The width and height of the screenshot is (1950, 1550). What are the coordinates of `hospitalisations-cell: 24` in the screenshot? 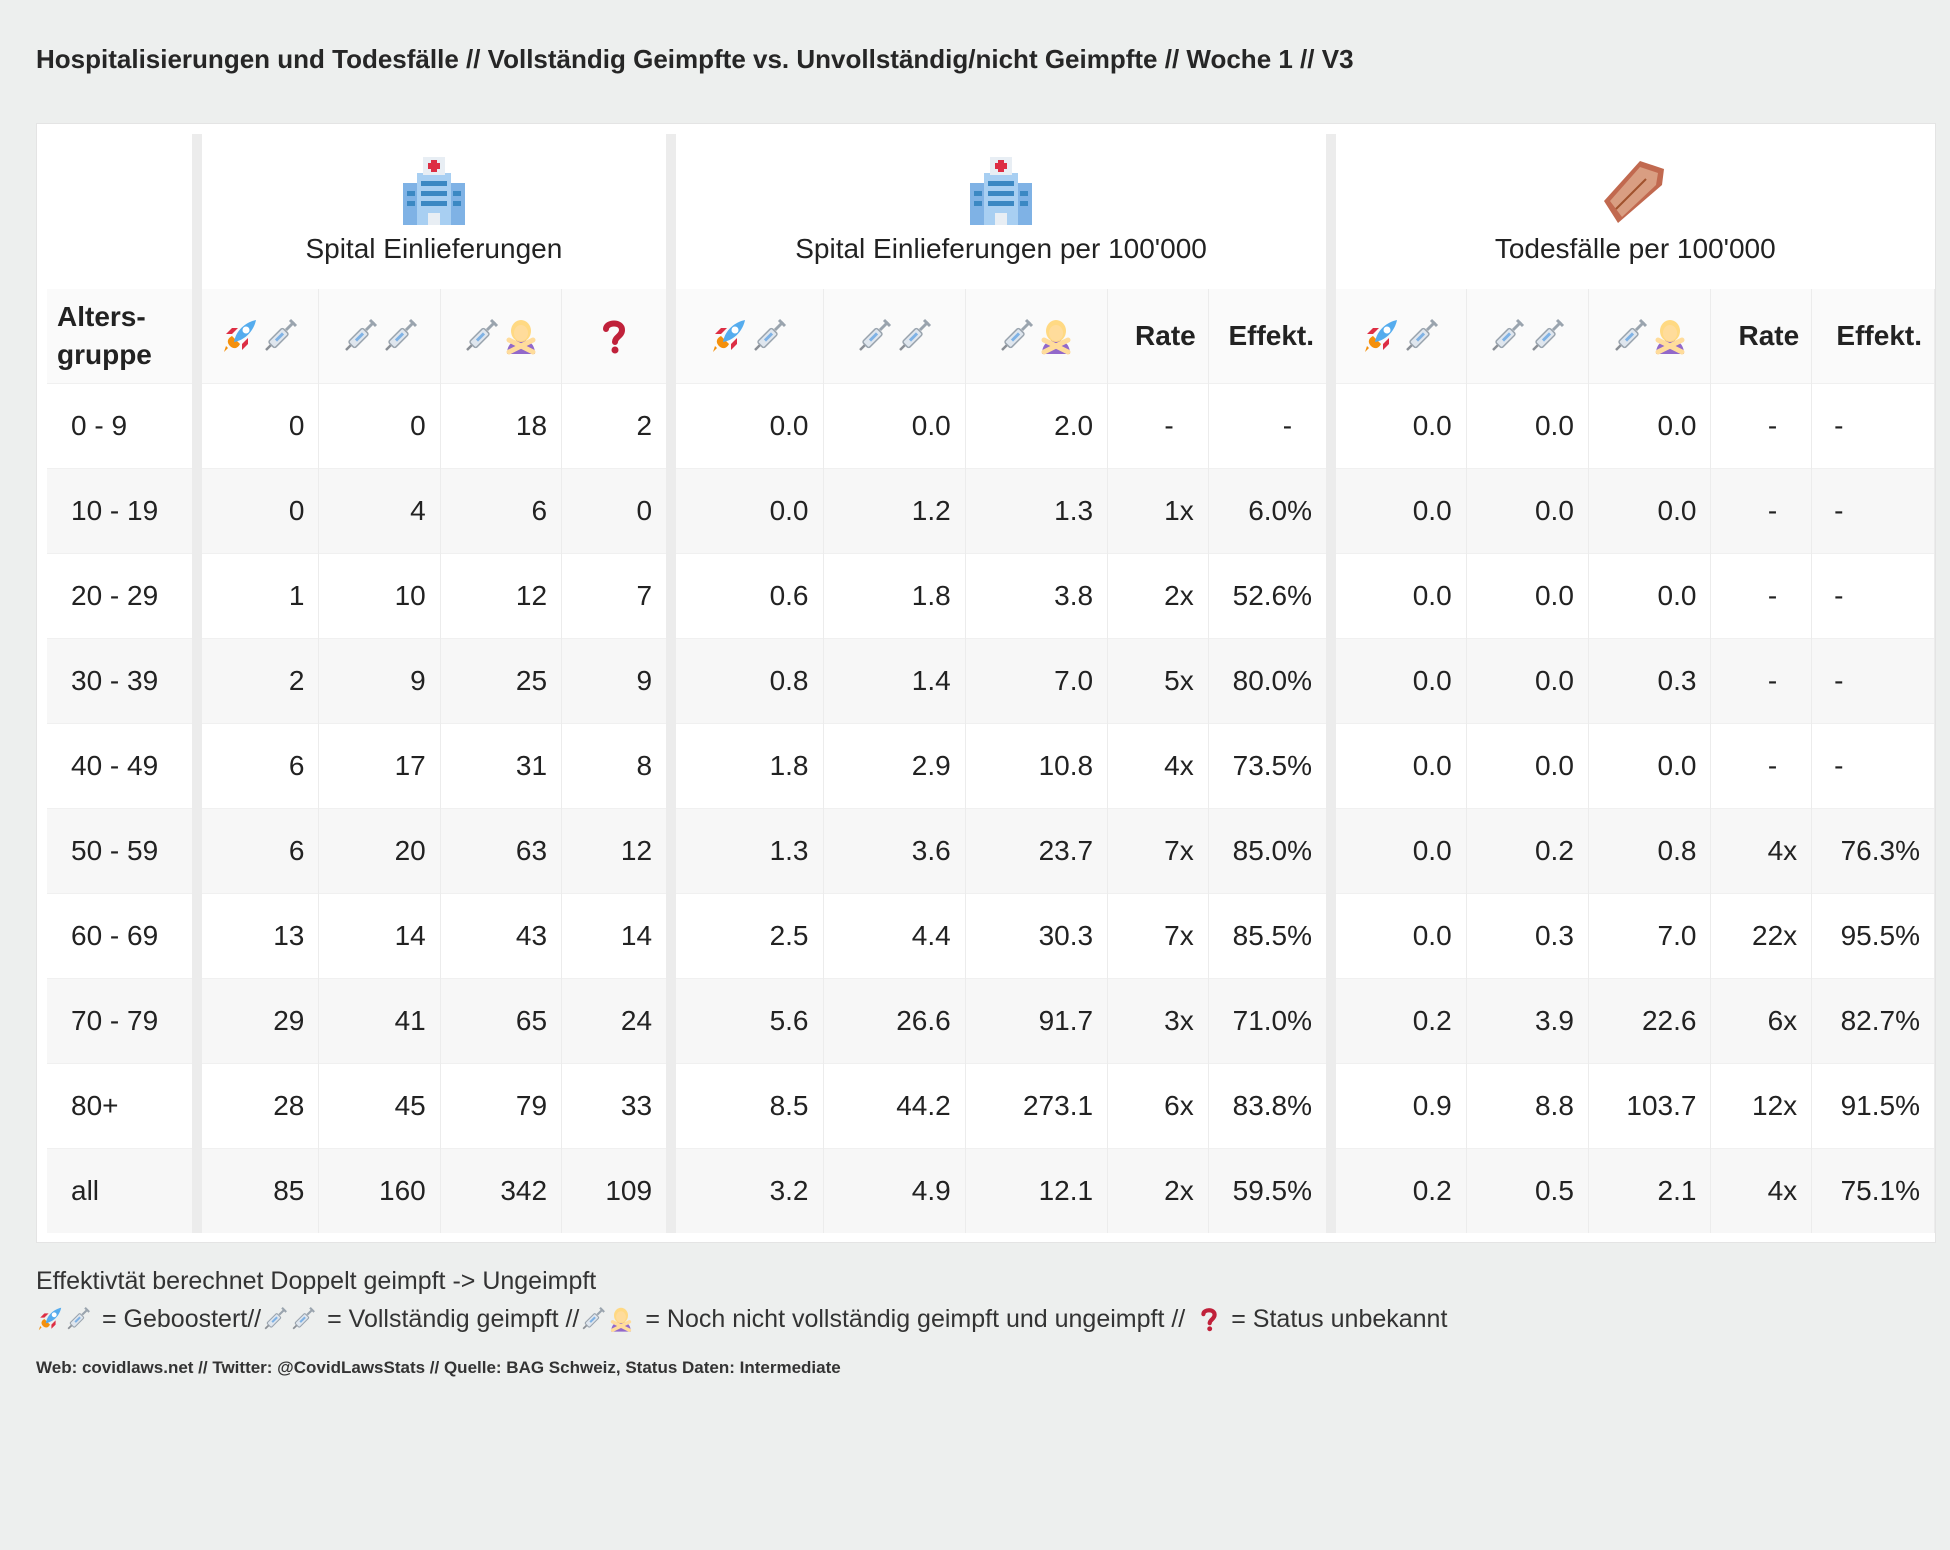 It's located at (616, 1020).